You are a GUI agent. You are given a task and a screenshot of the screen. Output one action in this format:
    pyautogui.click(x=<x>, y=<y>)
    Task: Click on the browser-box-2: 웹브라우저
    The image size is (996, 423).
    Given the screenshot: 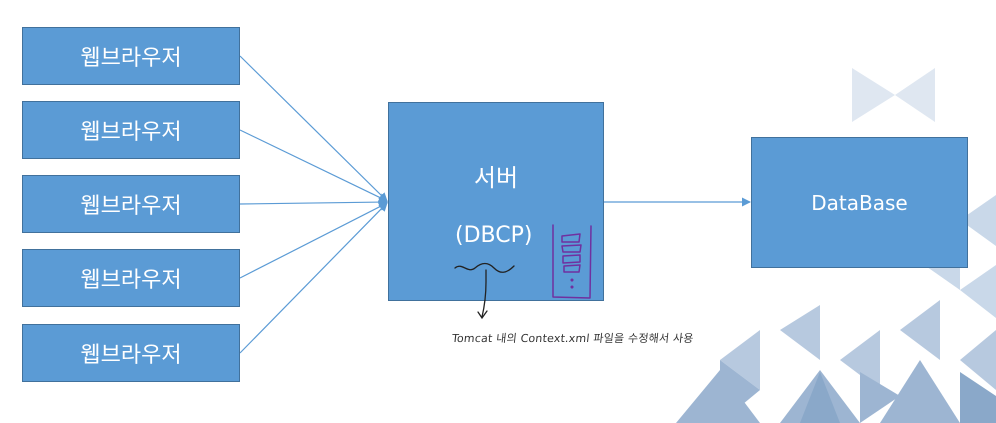 What is the action you would take?
    pyautogui.click(x=131, y=130)
    